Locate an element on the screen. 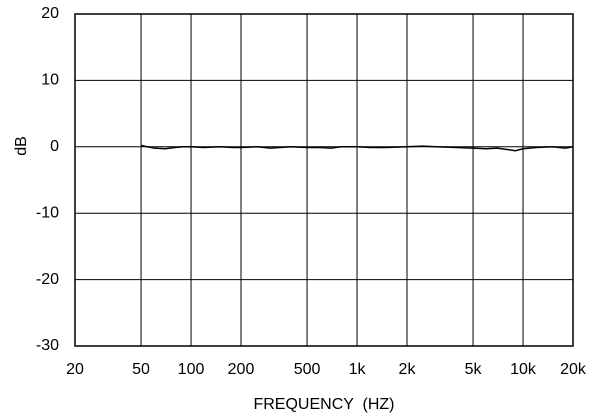 The width and height of the screenshot is (600, 420). x-tick-label: 20 is located at coordinates (75, 369).